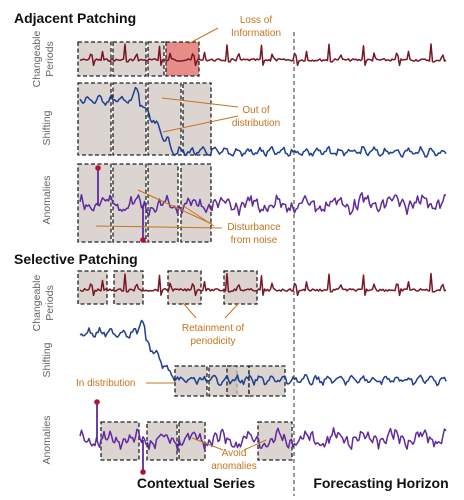 The width and height of the screenshot is (464, 500). What do you see at coordinates (47, 199) in the screenshot?
I see `row-label-anomalies-top: Anomalies` at bounding box center [47, 199].